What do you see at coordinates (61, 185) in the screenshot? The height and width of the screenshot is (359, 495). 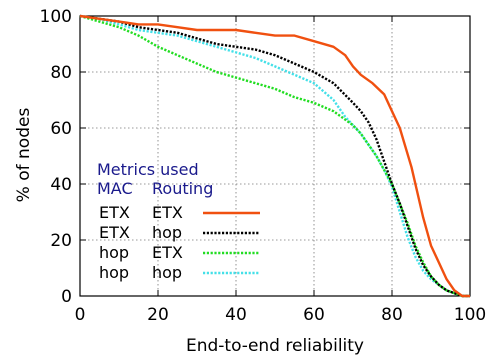 I see `y-tick-label: 40` at bounding box center [61, 185].